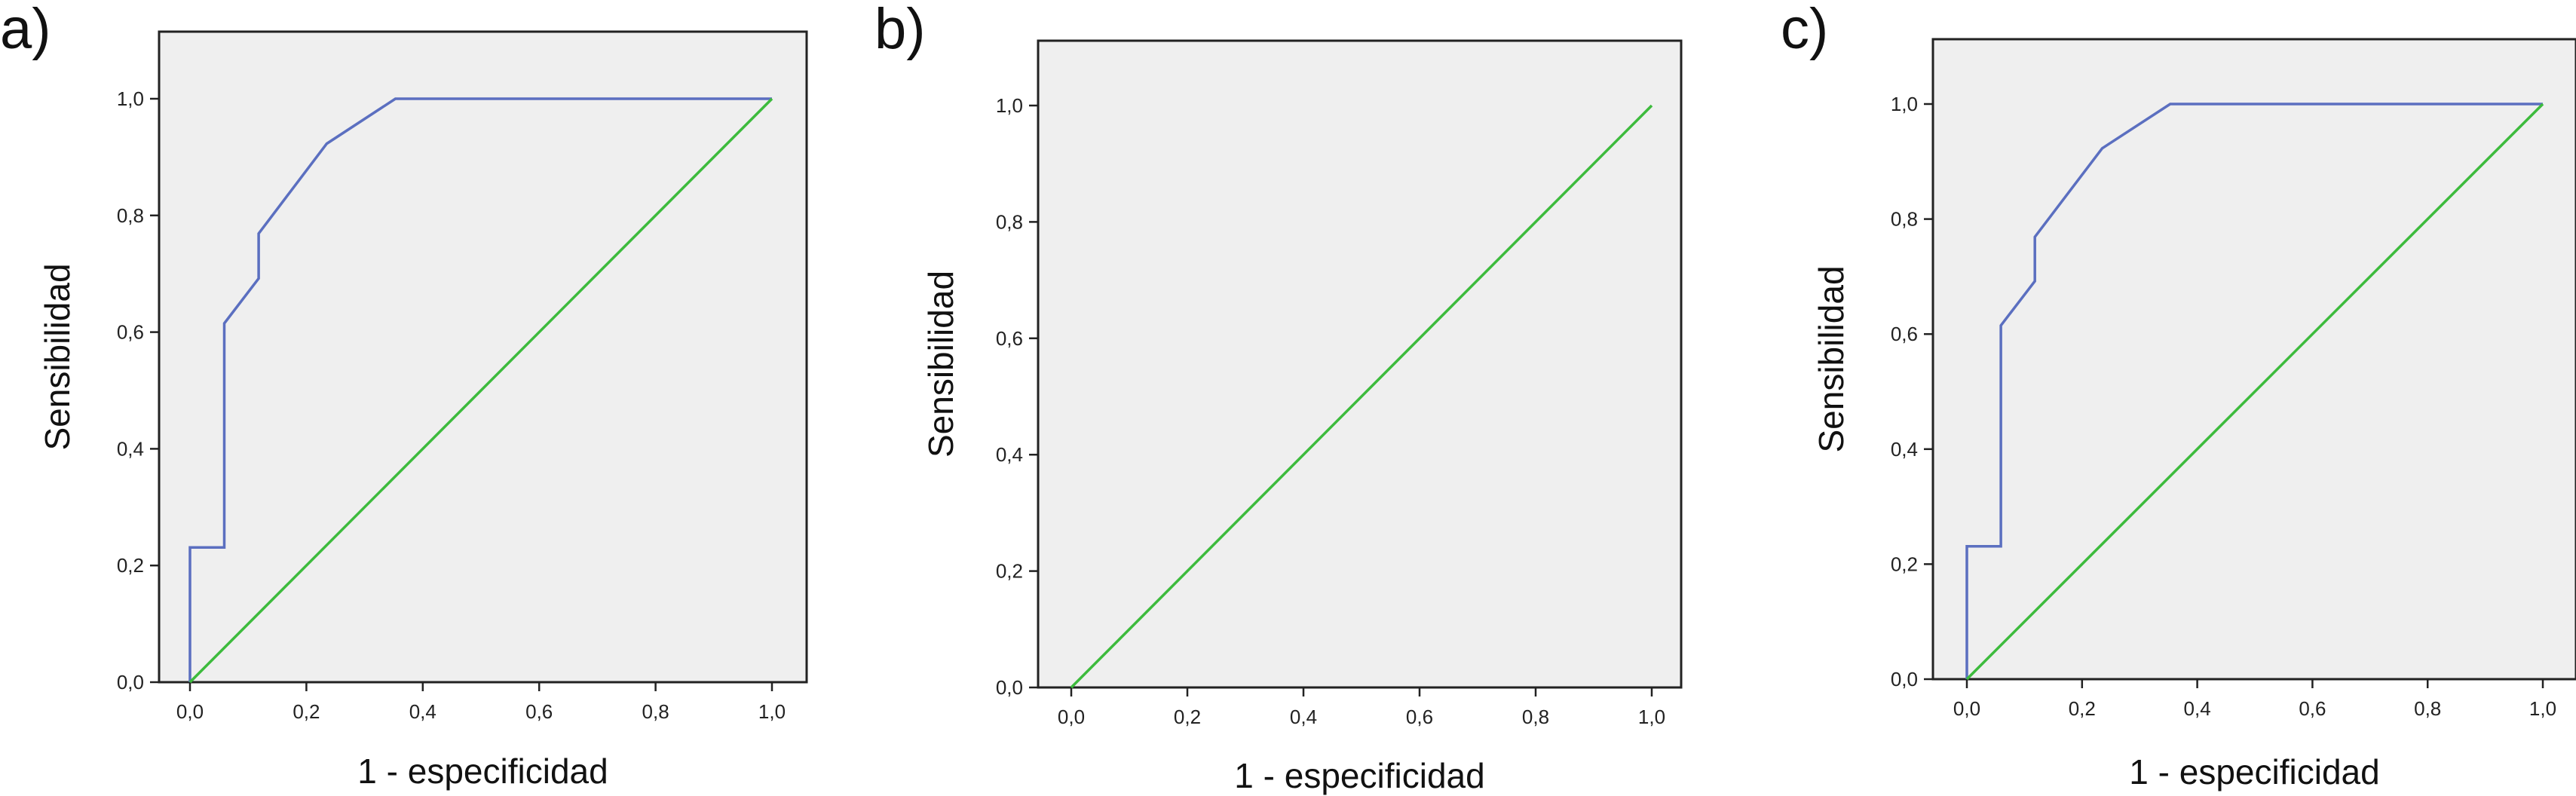 The height and width of the screenshot is (796, 2576). What do you see at coordinates (900, 30) in the screenshot?
I see `panel-label: b)` at bounding box center [900, 30].